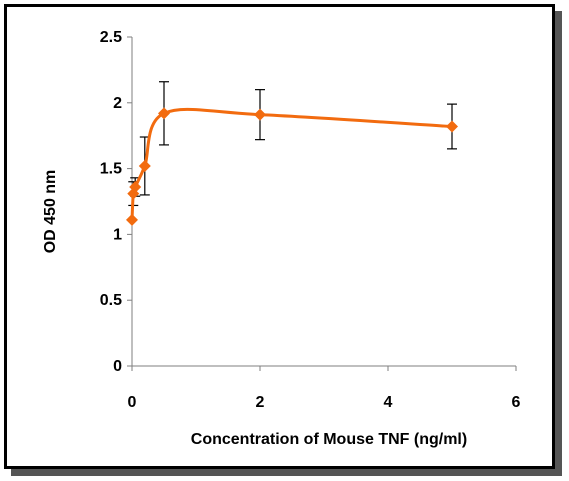  Describe the element at coordinates (111, 169) in the screenshot. I see `y-tick-label: 1.5` at that location.